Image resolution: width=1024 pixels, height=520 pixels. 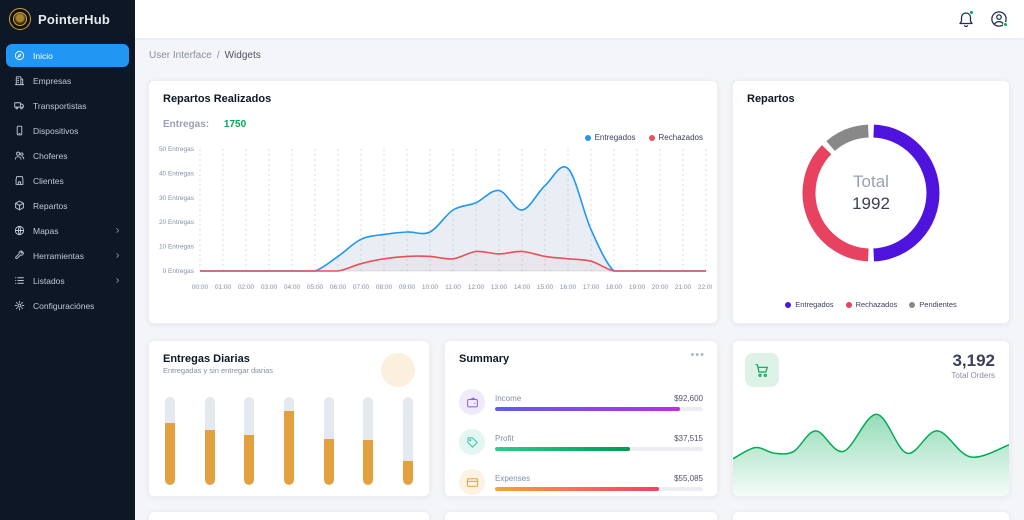 I want to click on sidebar-item-label: Transportistas, so click(x=60, y=105).